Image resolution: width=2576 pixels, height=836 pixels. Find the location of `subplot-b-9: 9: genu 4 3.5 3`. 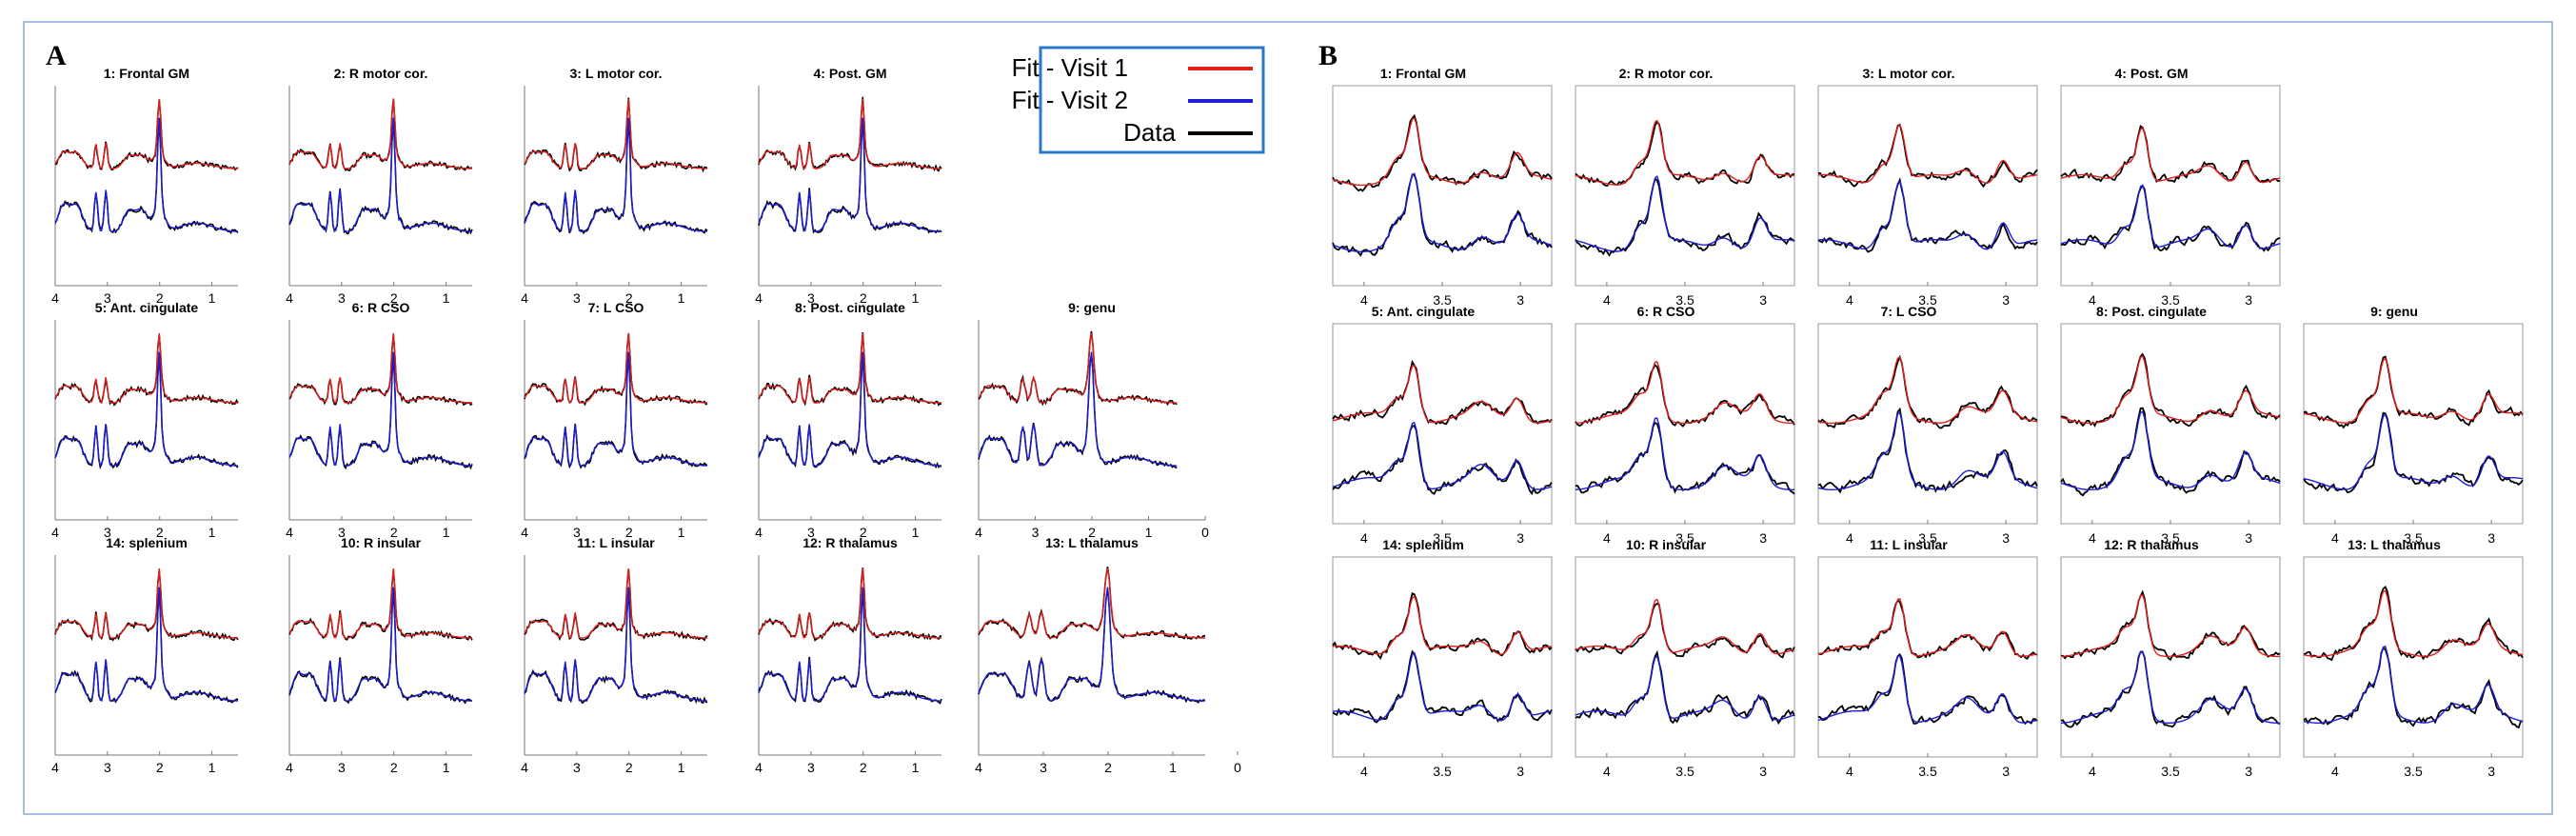

subplot-b-9: 9: genu 4 3.5 3 is located at coordinates (2413, 425).